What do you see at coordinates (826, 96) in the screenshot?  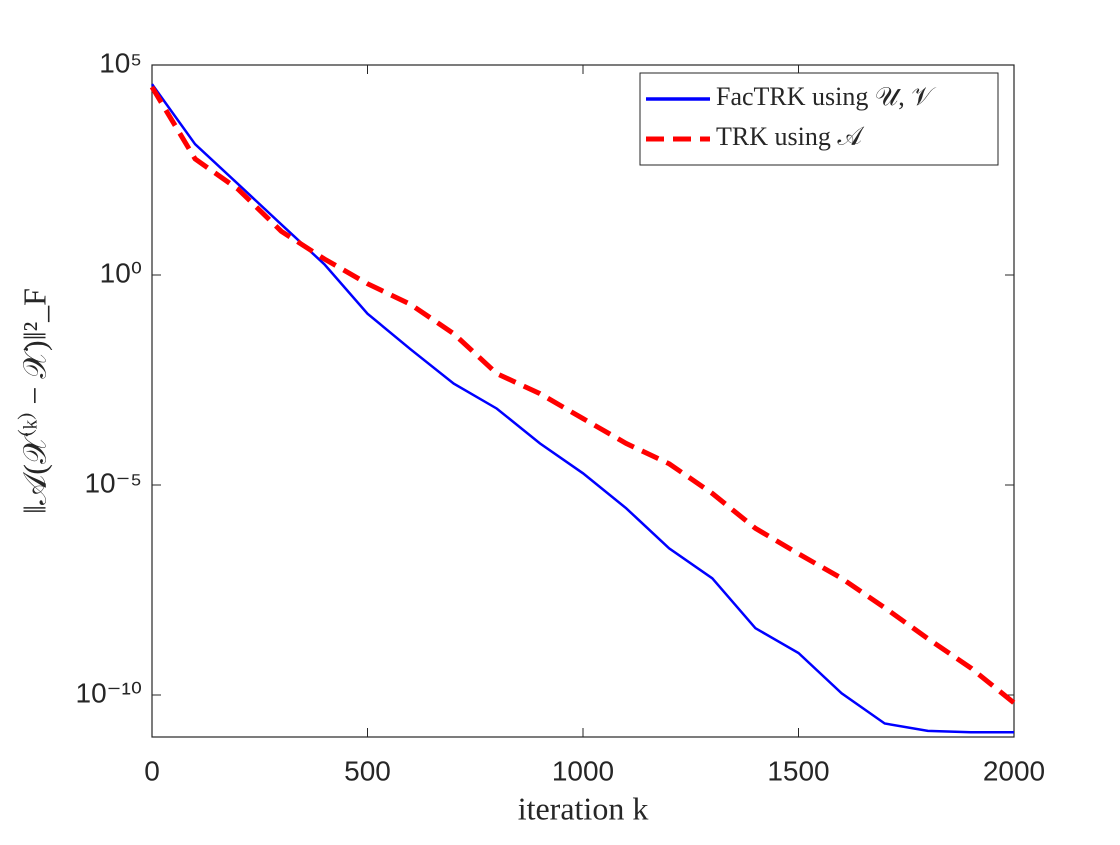 I see `legend-label: FacTRK using 𝒰, 𝒱` at bounding box center [826, 96].